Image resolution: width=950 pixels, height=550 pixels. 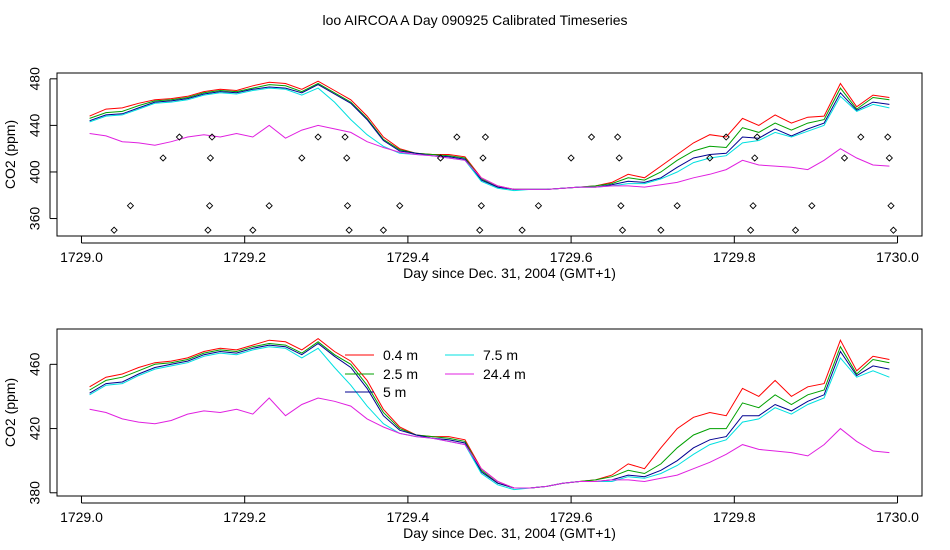 I want to click on panel1-x-tick-label: 1729.2, so click(x=244, y=257).